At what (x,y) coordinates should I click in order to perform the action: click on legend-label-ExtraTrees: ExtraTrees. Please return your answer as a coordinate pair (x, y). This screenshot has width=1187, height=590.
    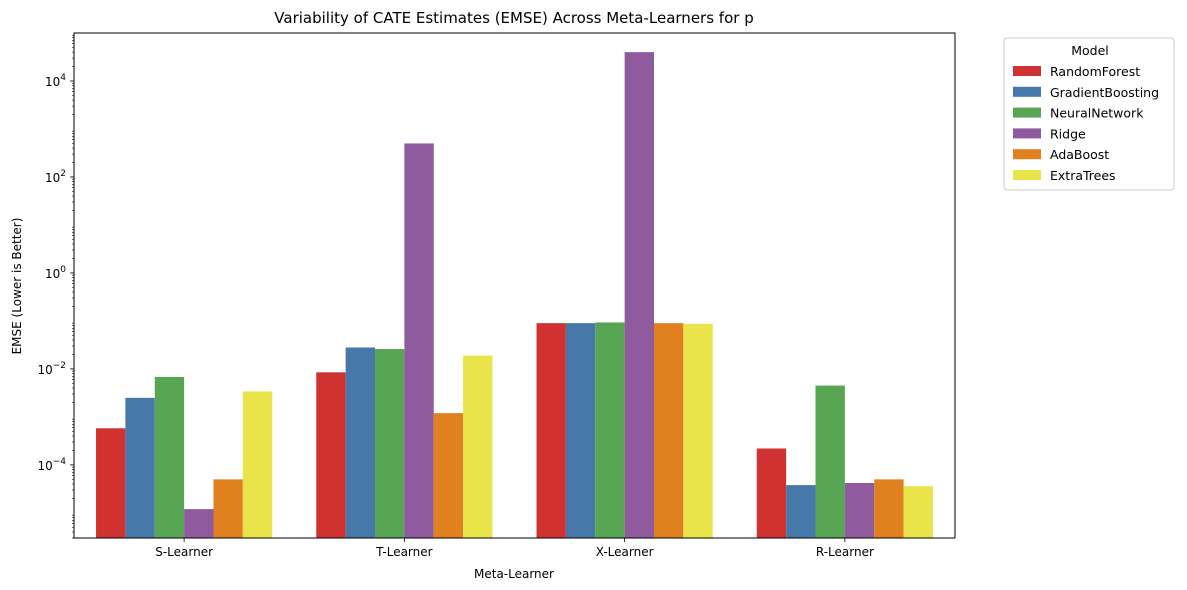
    Looking at the image, I should click on (1083, 175).